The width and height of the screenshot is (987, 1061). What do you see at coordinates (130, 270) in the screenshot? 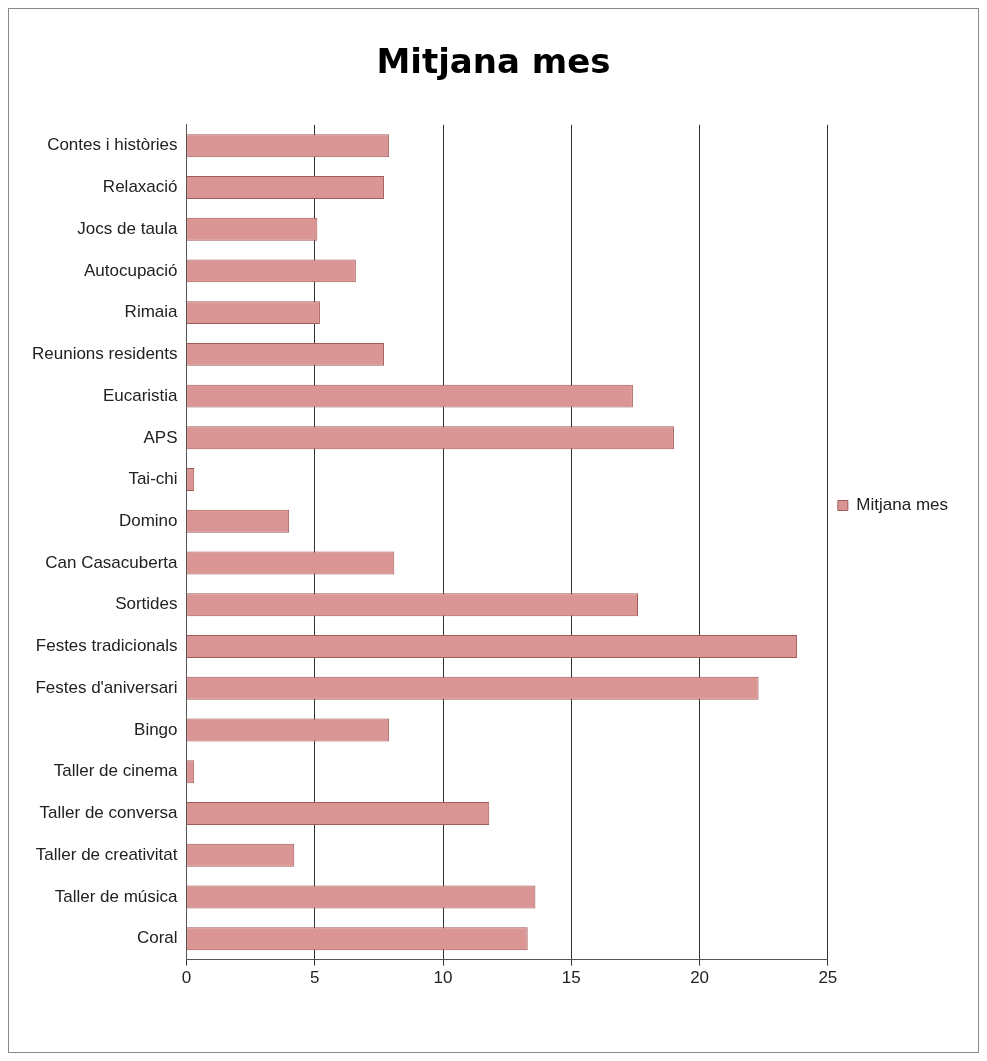
I see `y-tick-label: Autocupació` at bounding box center [130, 270].